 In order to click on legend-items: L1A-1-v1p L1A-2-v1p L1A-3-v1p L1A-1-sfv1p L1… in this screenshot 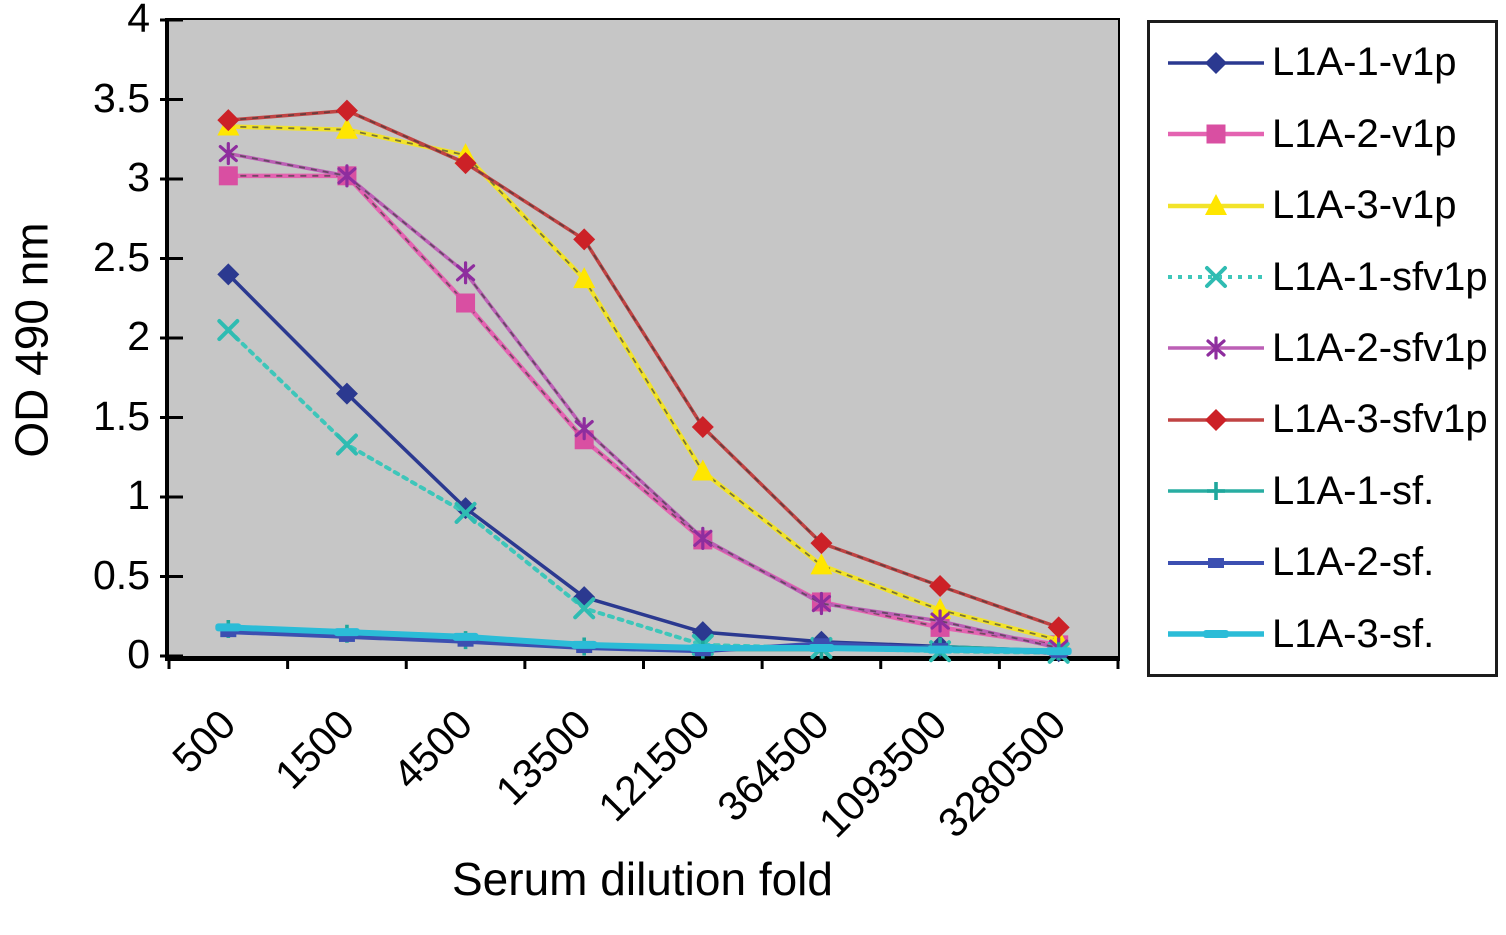, I will do `click(1327, 348)`.